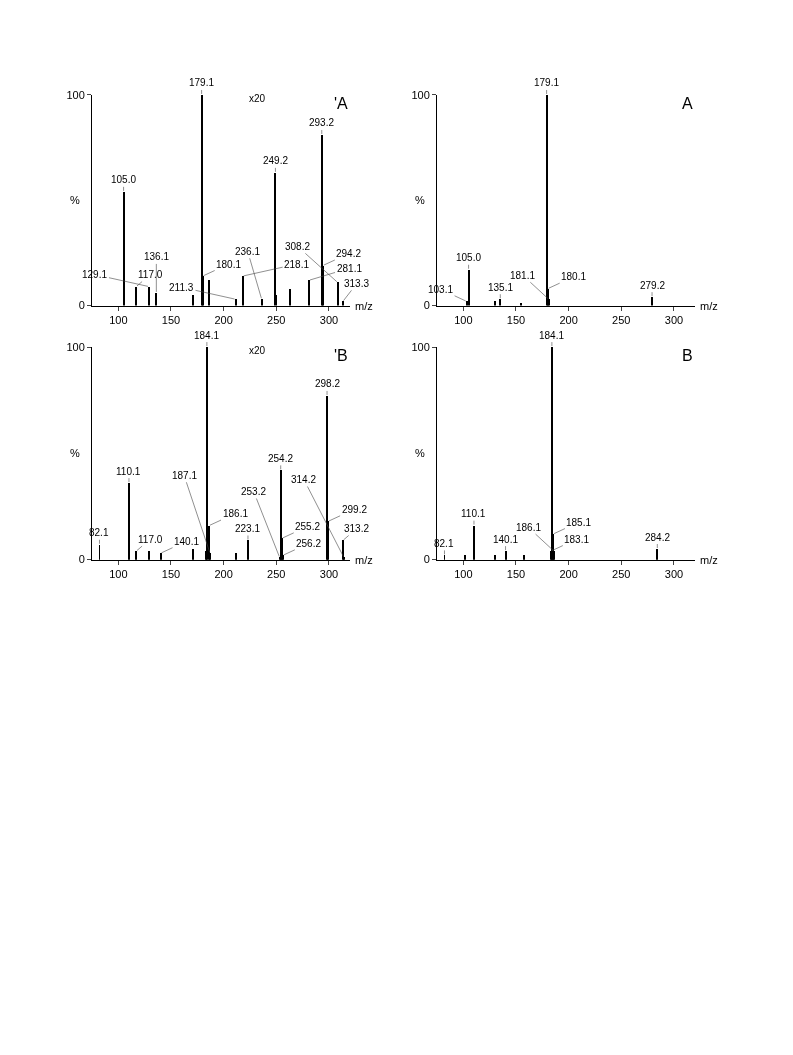 The image size is (793, 1055). Describe the element at coordinates (687, 355) in the screenshot. I see `chart-title: B` at that location.